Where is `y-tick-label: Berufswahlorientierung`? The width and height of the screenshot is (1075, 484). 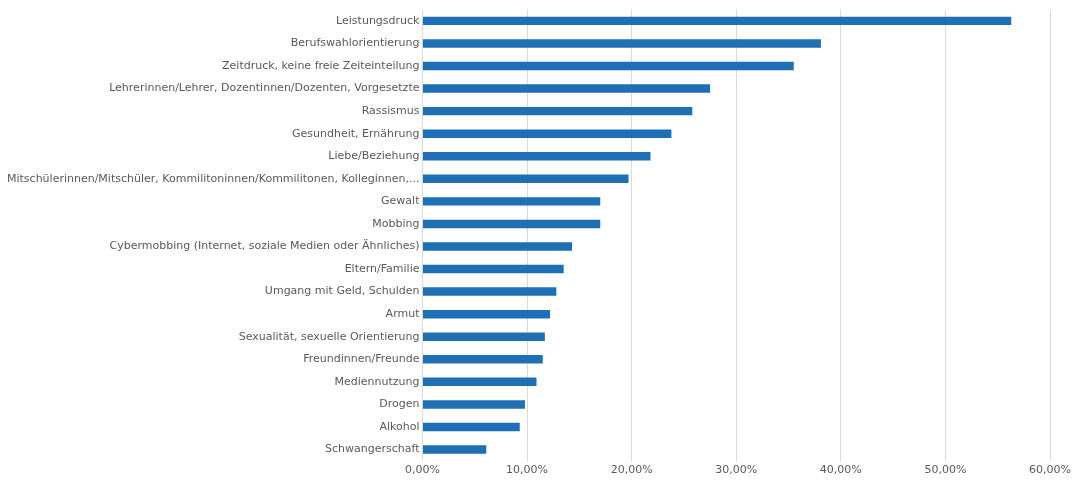 y-tick-label: Berufswahlorientierung is located at coordinates (355, 43).